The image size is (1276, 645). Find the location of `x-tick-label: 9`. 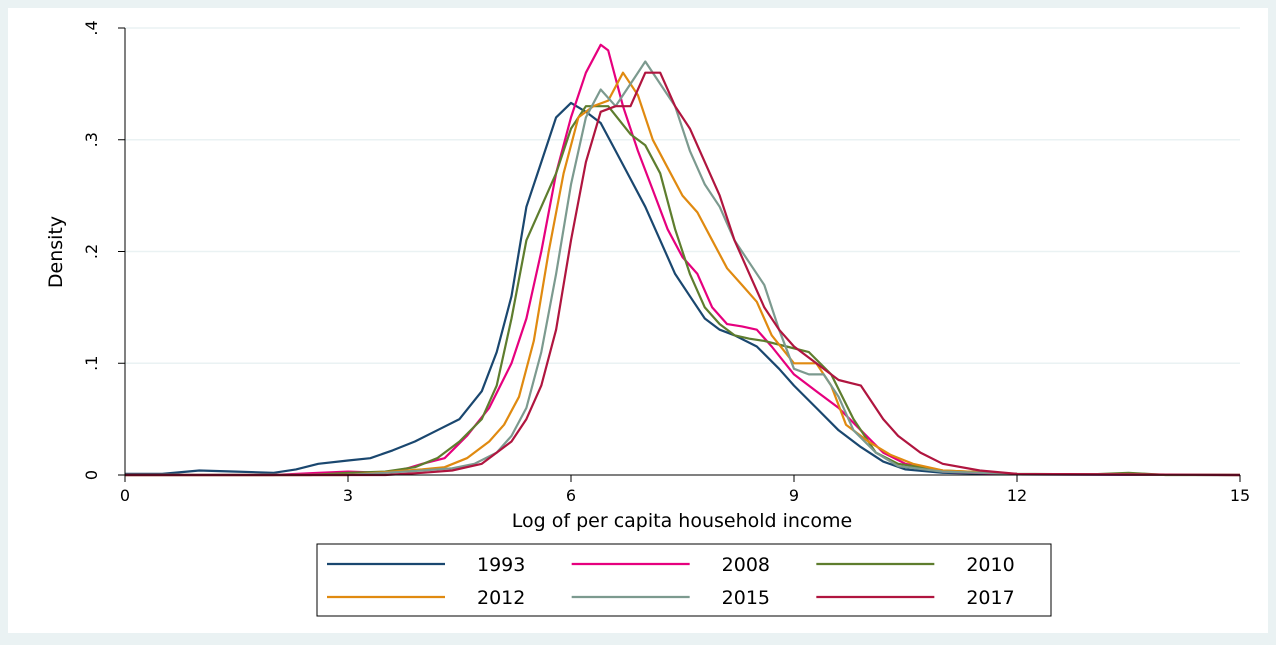

x-tick-label: 9 is located at coordinates (794, 495).